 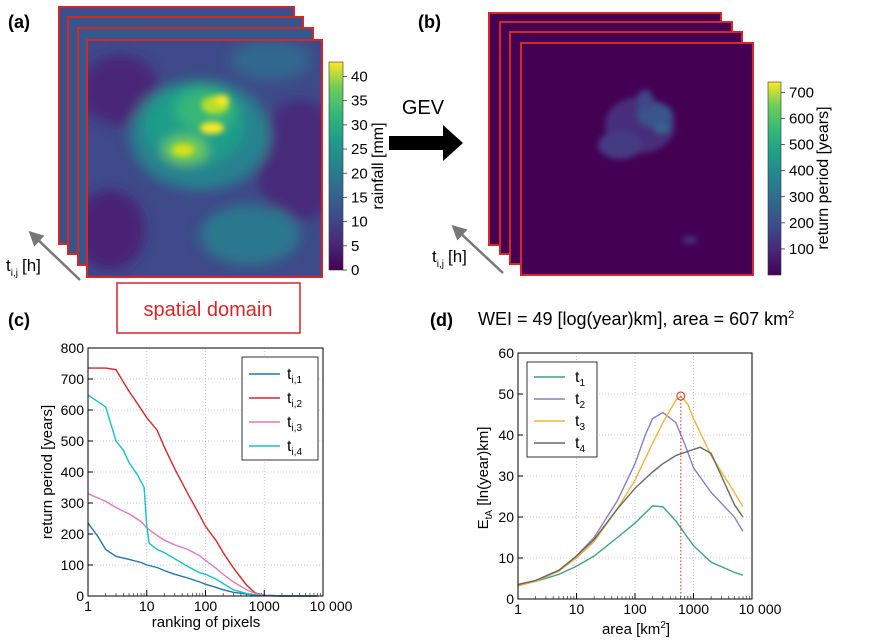 I want to click on panel-a-label: (a), so click(x=19, y=22).